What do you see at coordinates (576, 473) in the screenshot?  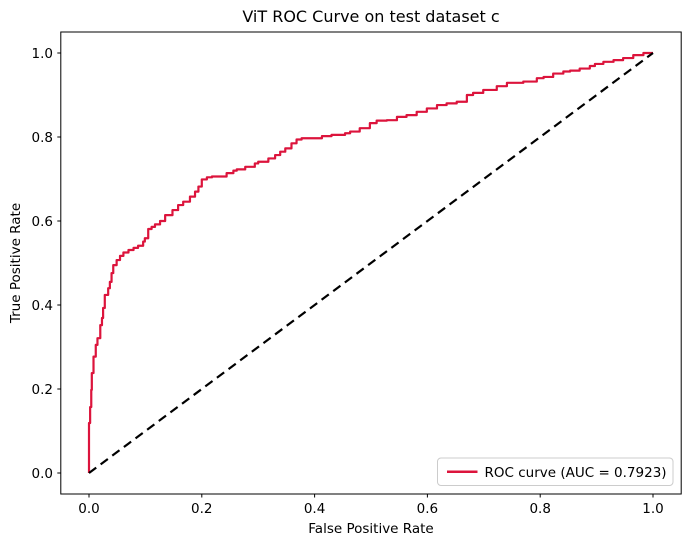 I see `legend-label: ROC curve (AUC = 0.7923)` at bounding box center [576, 473].